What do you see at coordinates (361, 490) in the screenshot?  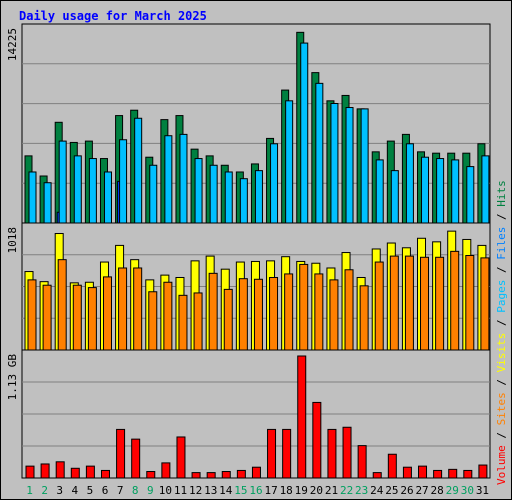 I see `day-label-23: 23` at bounding box center [361, 490].